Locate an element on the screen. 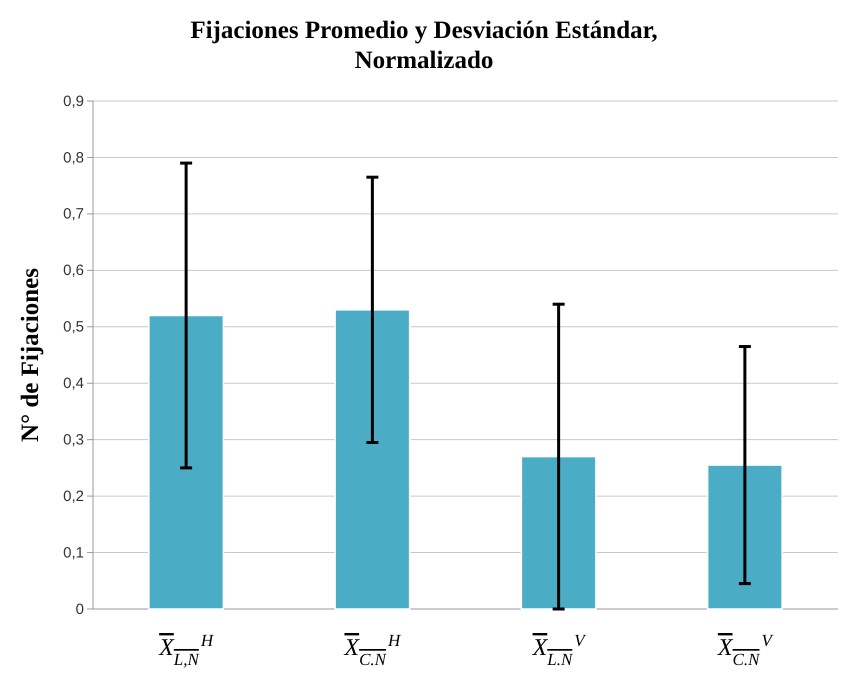 This screenshot has width=848, height=685. y-tick-label: 0,7 is located at coordinates (73, 214).